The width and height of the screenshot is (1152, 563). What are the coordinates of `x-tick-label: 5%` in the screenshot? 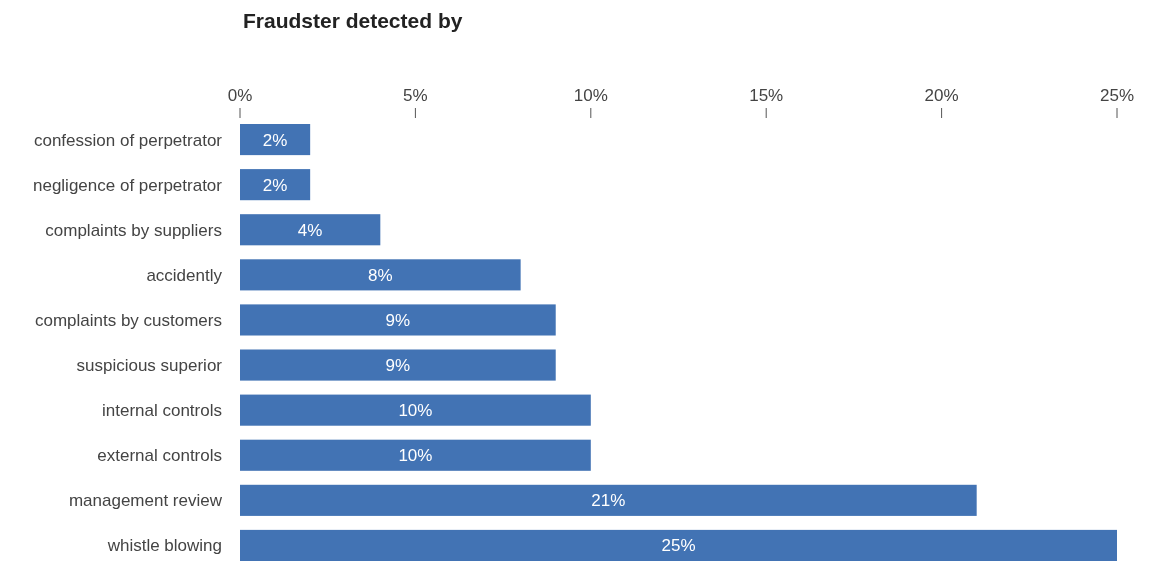 It's located at (415, 95).